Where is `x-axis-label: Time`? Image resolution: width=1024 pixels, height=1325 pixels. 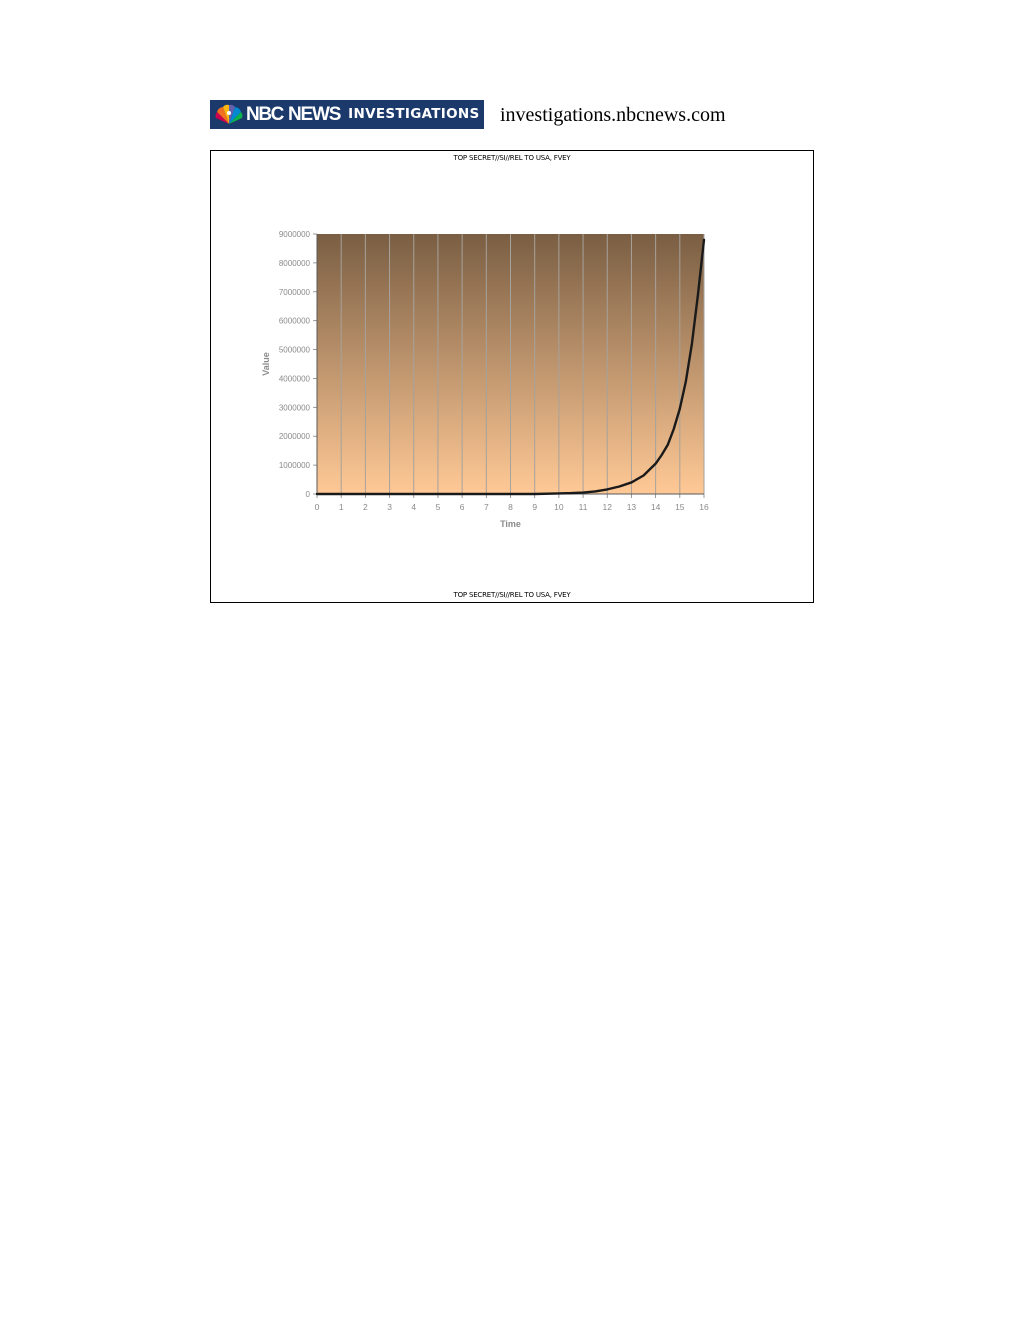
x-axis-label: Time is located at coordinates (510, 524).